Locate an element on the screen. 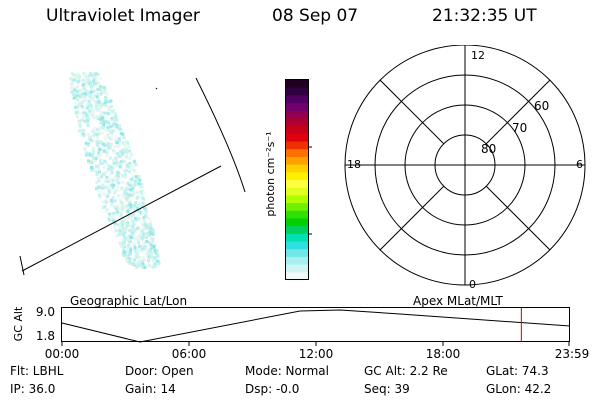  auroral-emission-image is located at coordinates (115, 171).